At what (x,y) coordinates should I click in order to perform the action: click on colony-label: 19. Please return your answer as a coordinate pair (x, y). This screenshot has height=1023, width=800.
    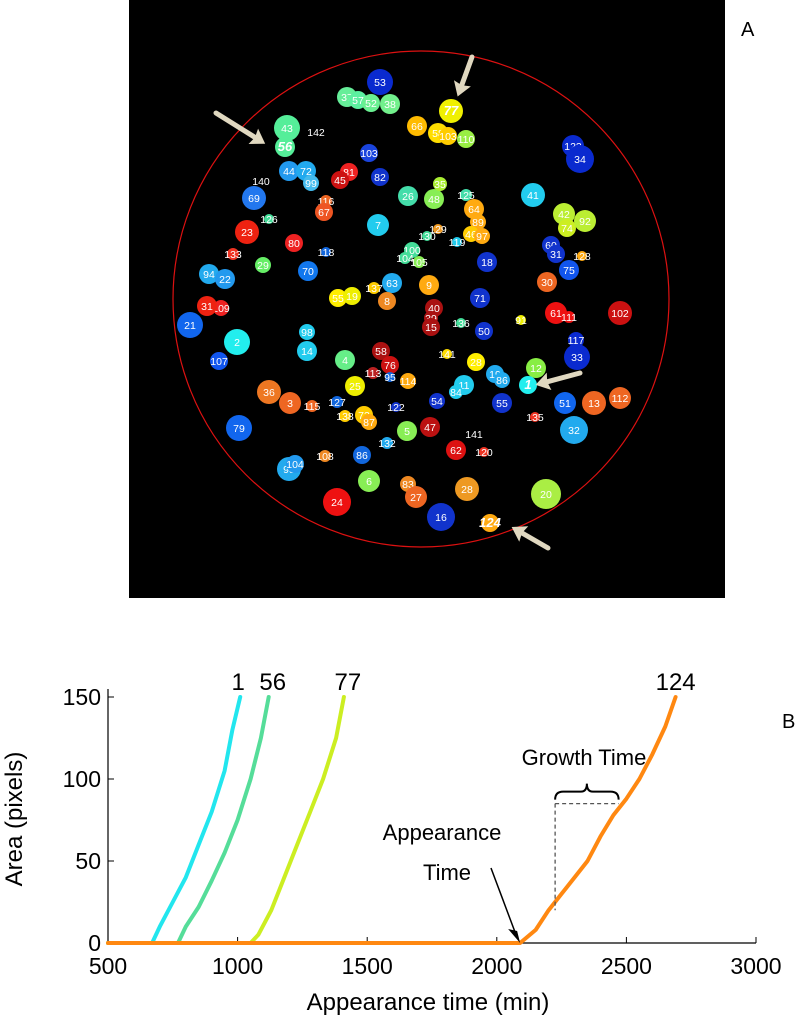
    Looking at the image, I should click on (495, 375).